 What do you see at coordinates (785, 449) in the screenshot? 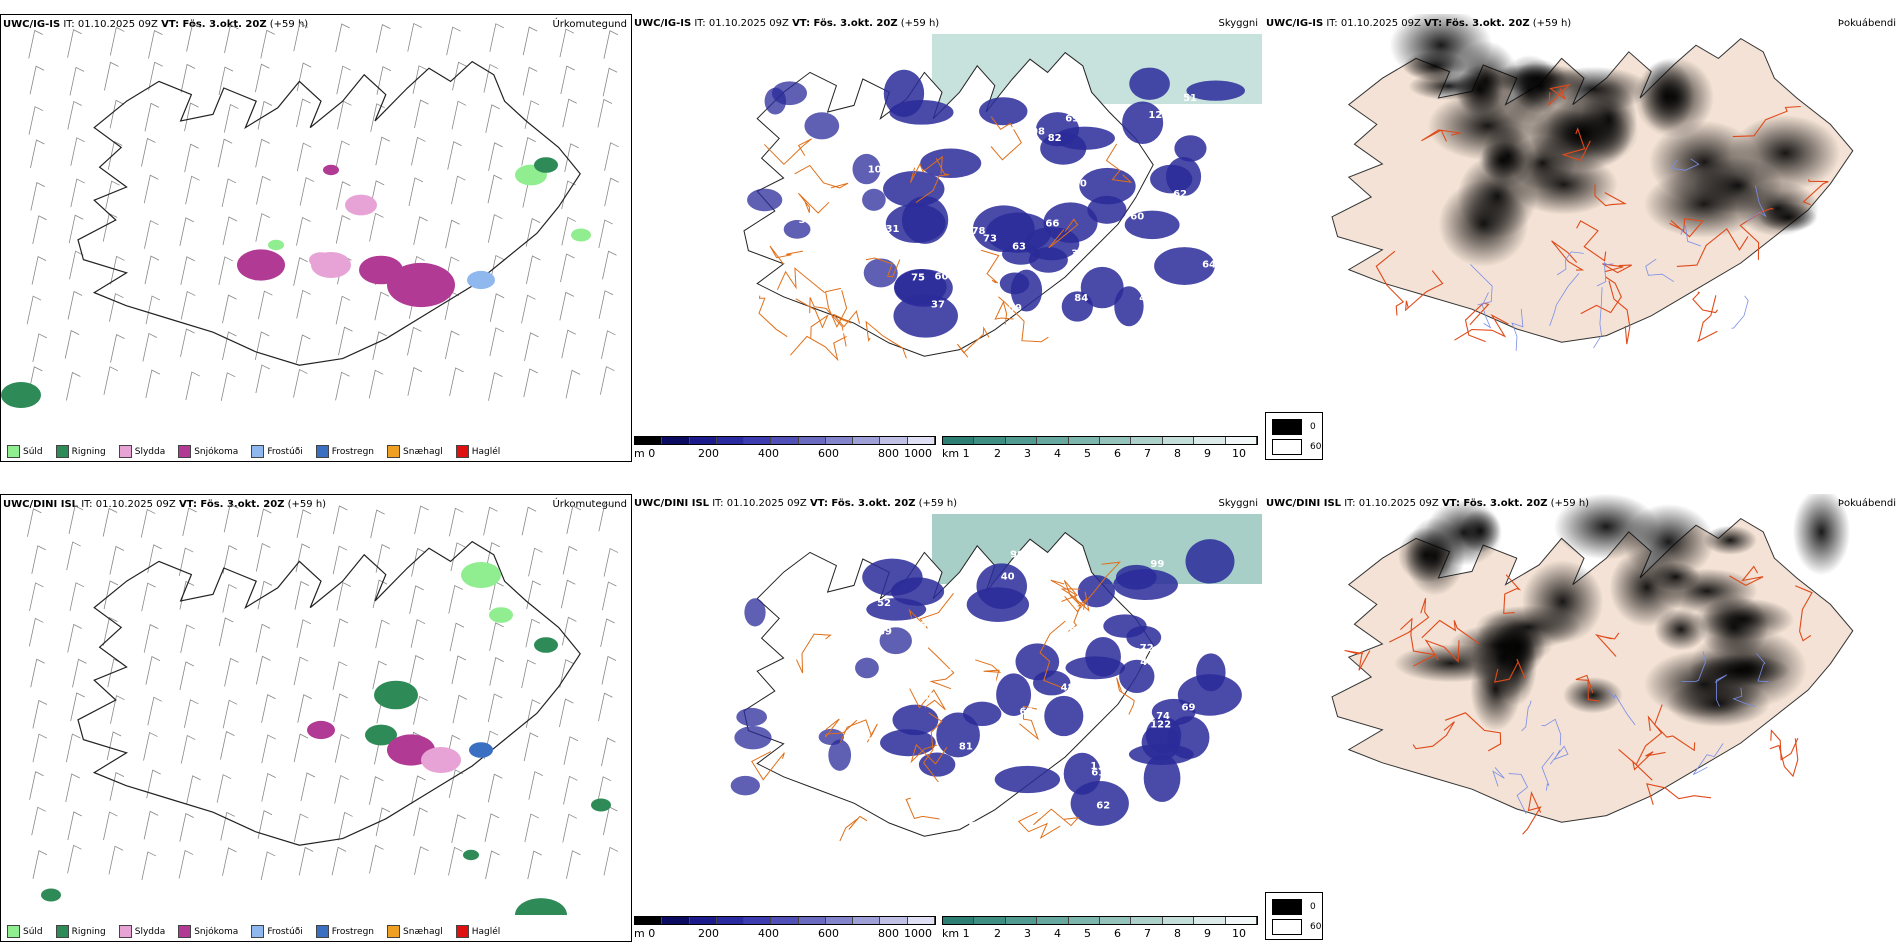
I see `height-colorbar: m 0 200 400 600 800 1000` at bounding box center [785, 449].